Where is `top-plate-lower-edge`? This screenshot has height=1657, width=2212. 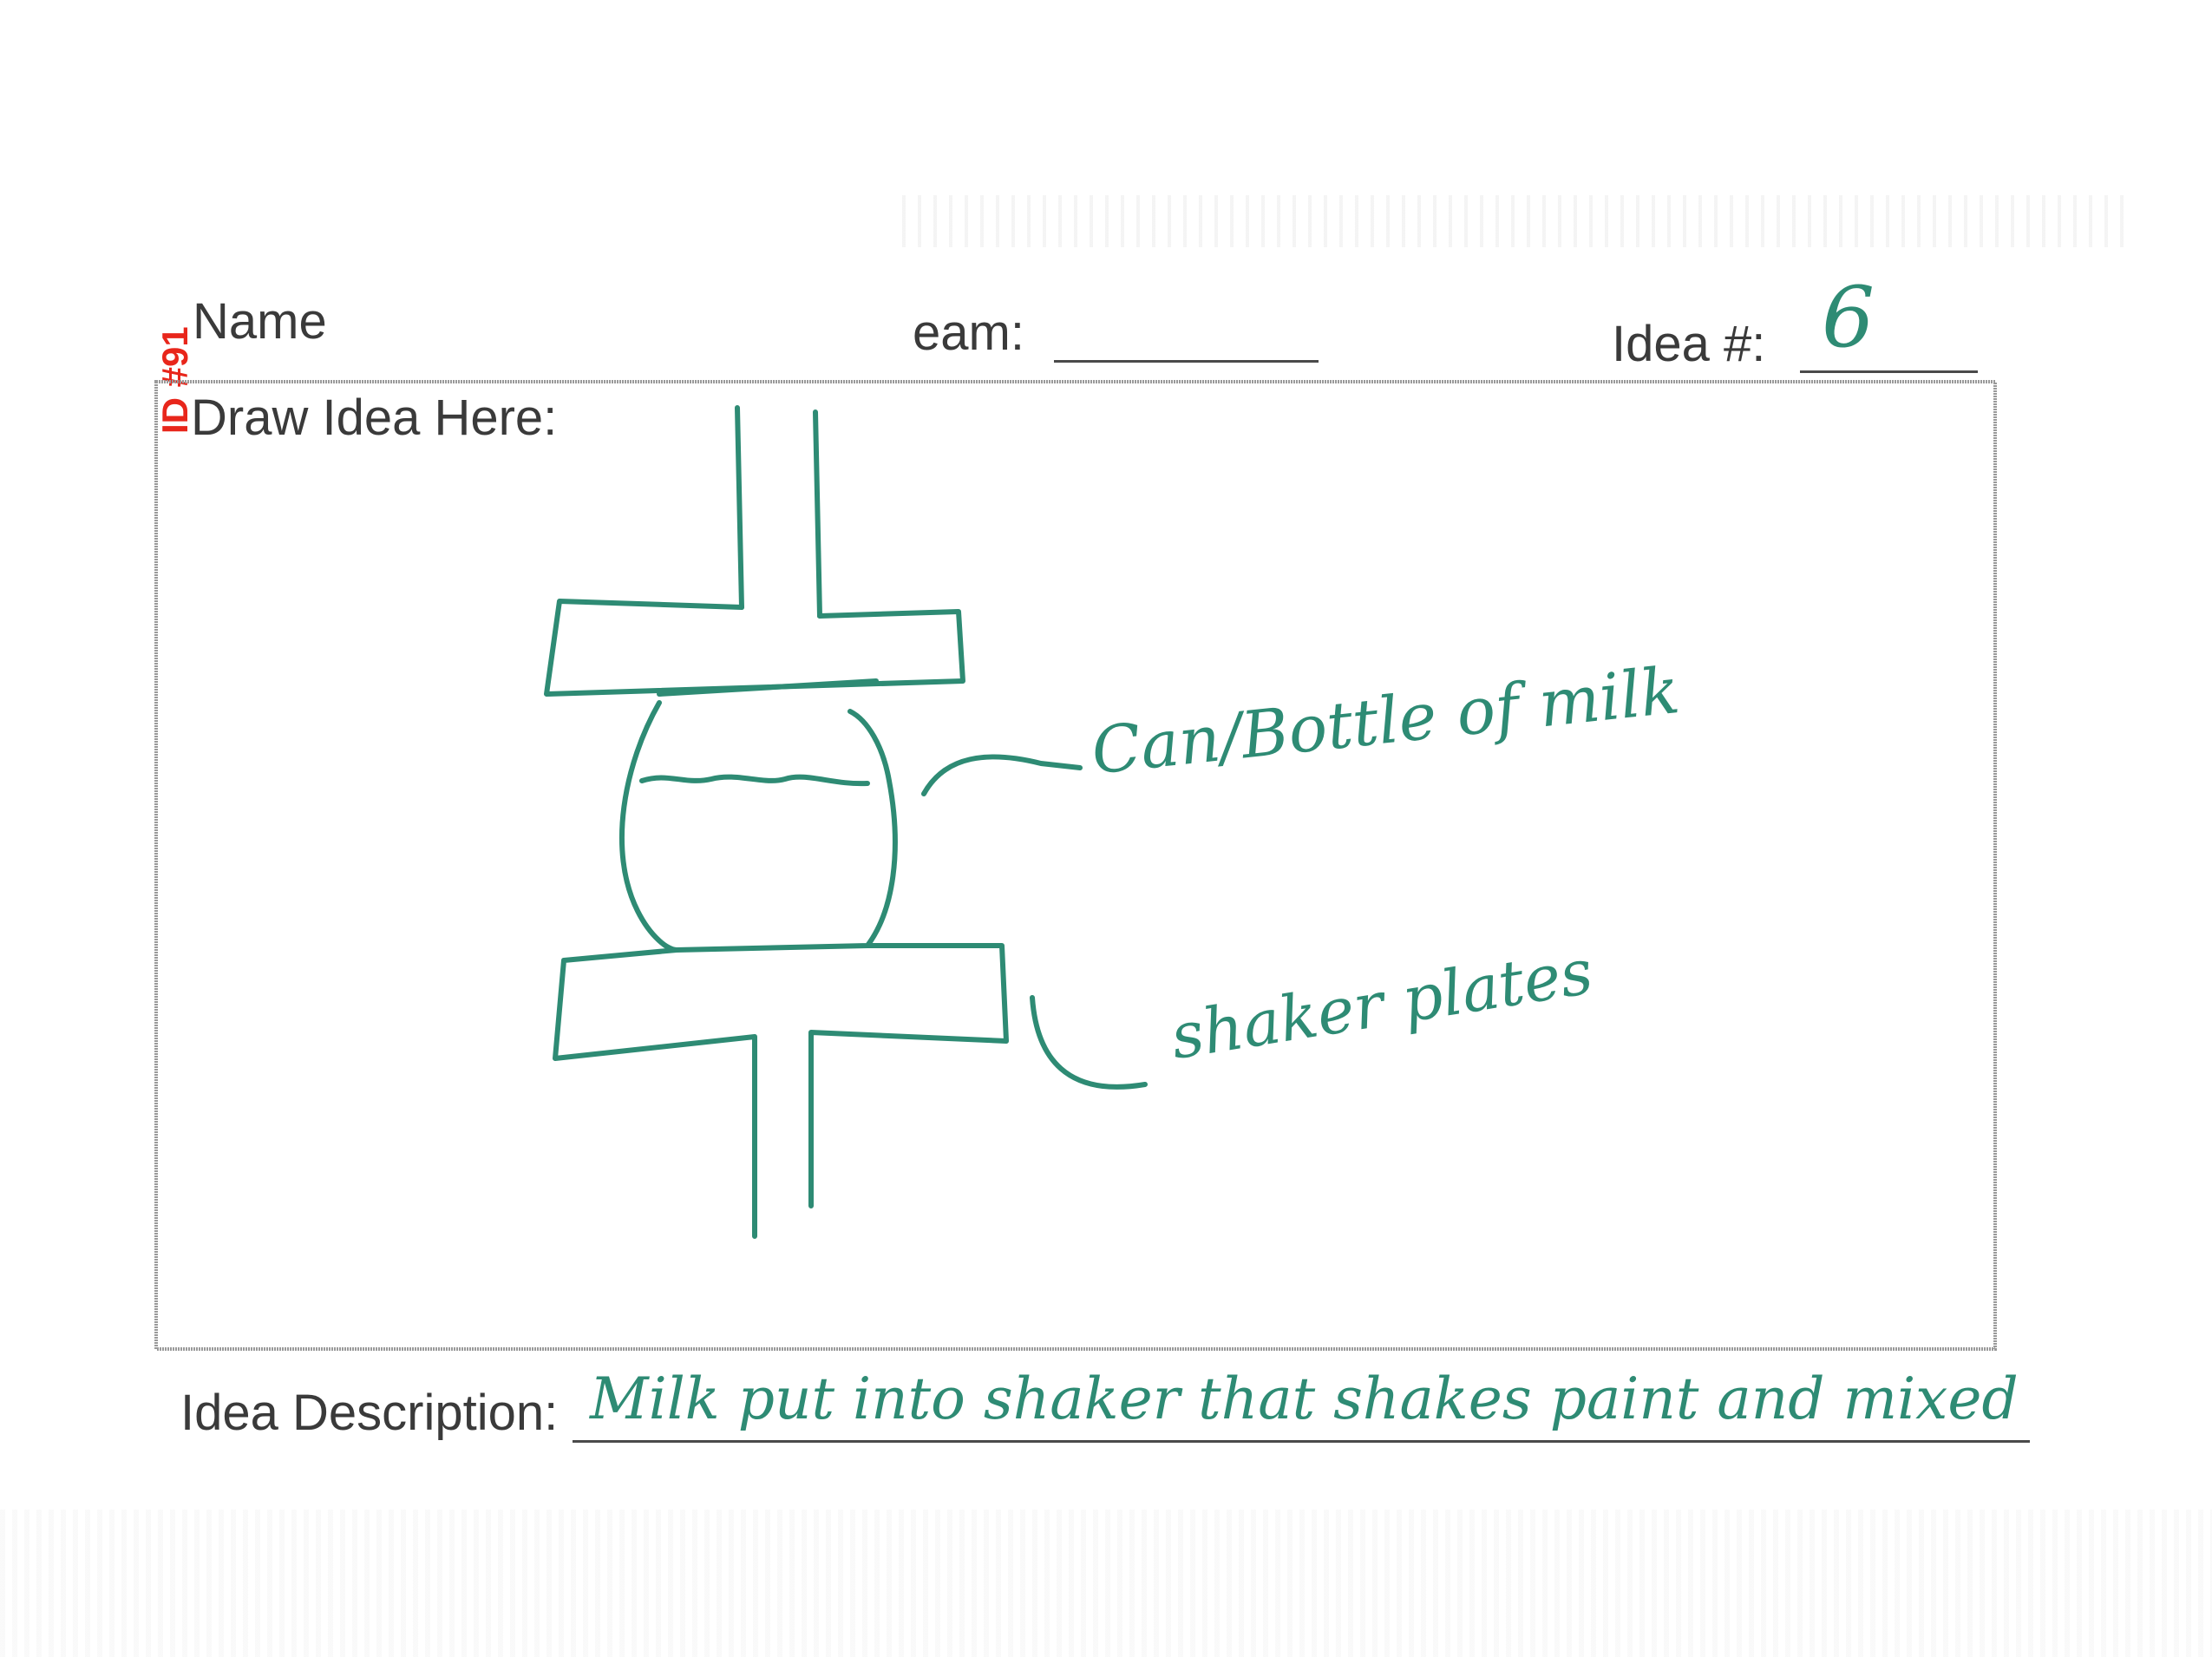
top-plate-lower-edge is located at coordinates (768, 687).